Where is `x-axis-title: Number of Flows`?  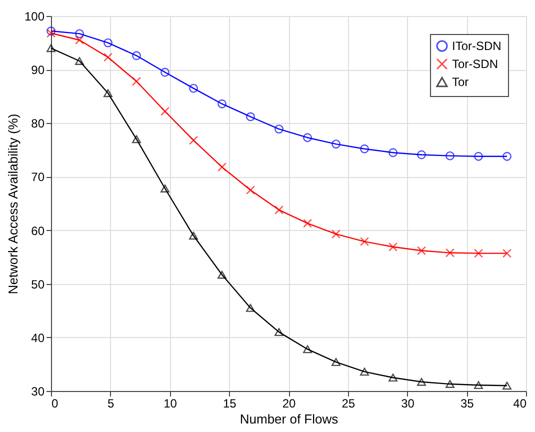
x-axis-title: Number of Flows is located at coordinates (289, 419).